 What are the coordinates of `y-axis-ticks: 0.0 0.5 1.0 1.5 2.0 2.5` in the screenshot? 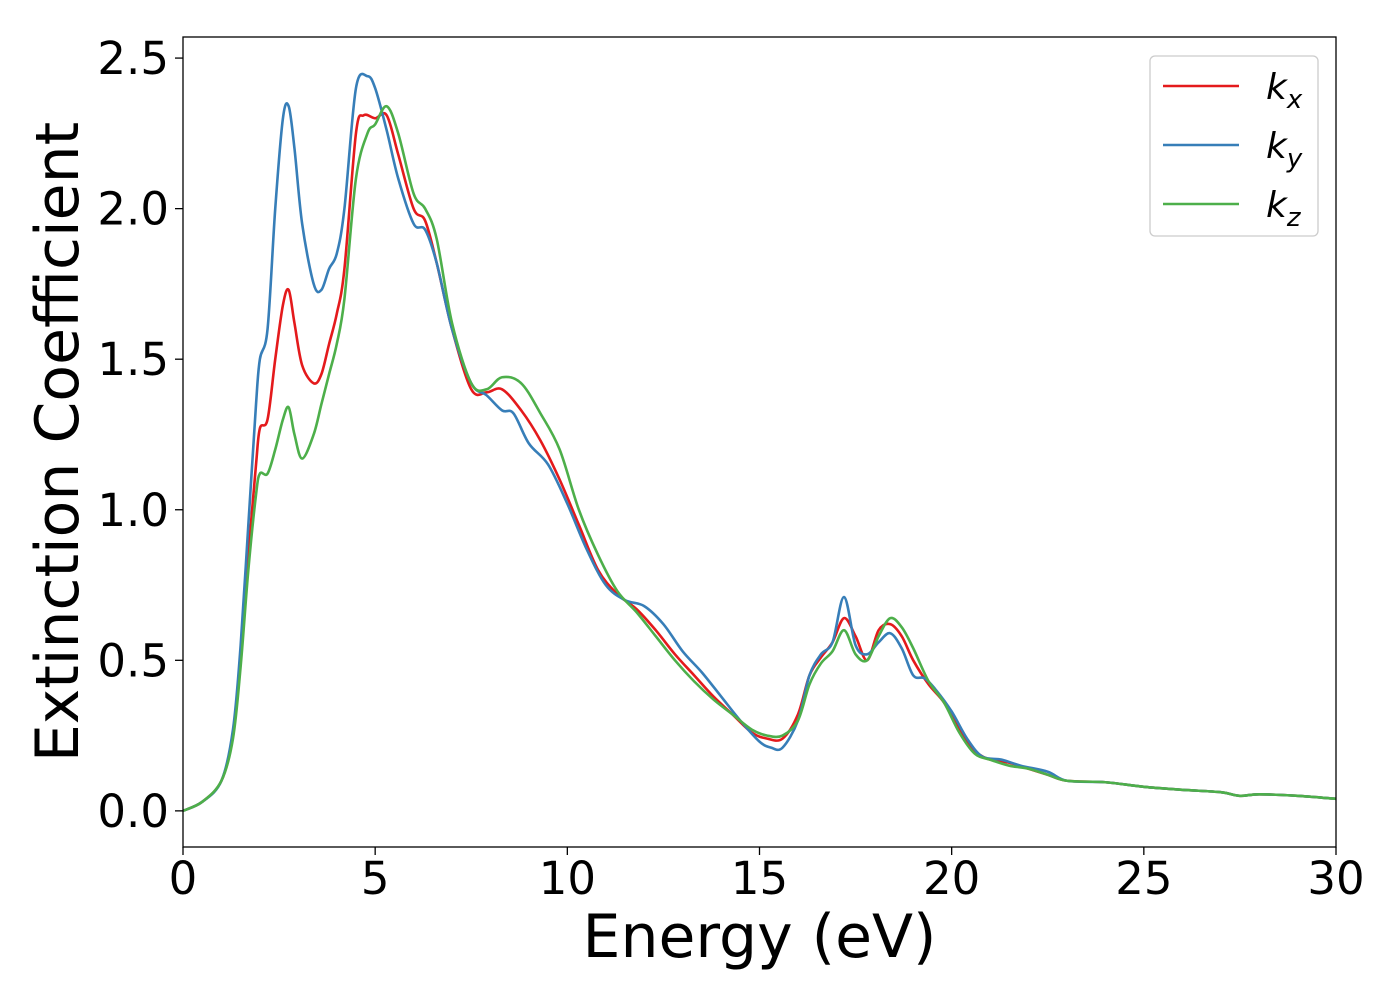 It's located at (140, 435).